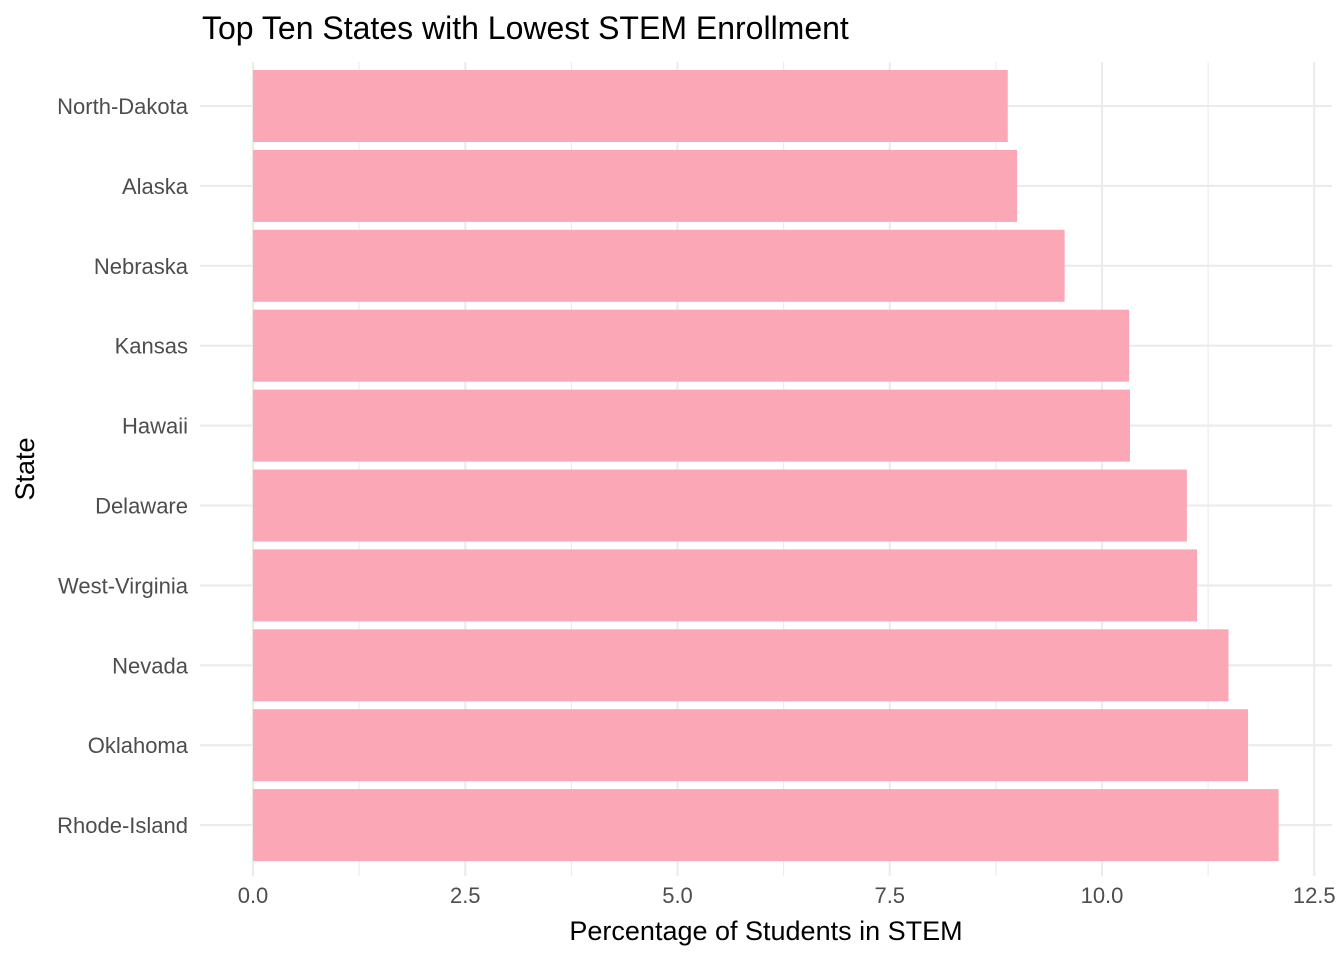 This screenshot has width=1344, height=965. What do you see at coordinates (123, 106) in the screenshot?
I see `y-tick-label: North-Dakota` at bounding box center [123, 106].